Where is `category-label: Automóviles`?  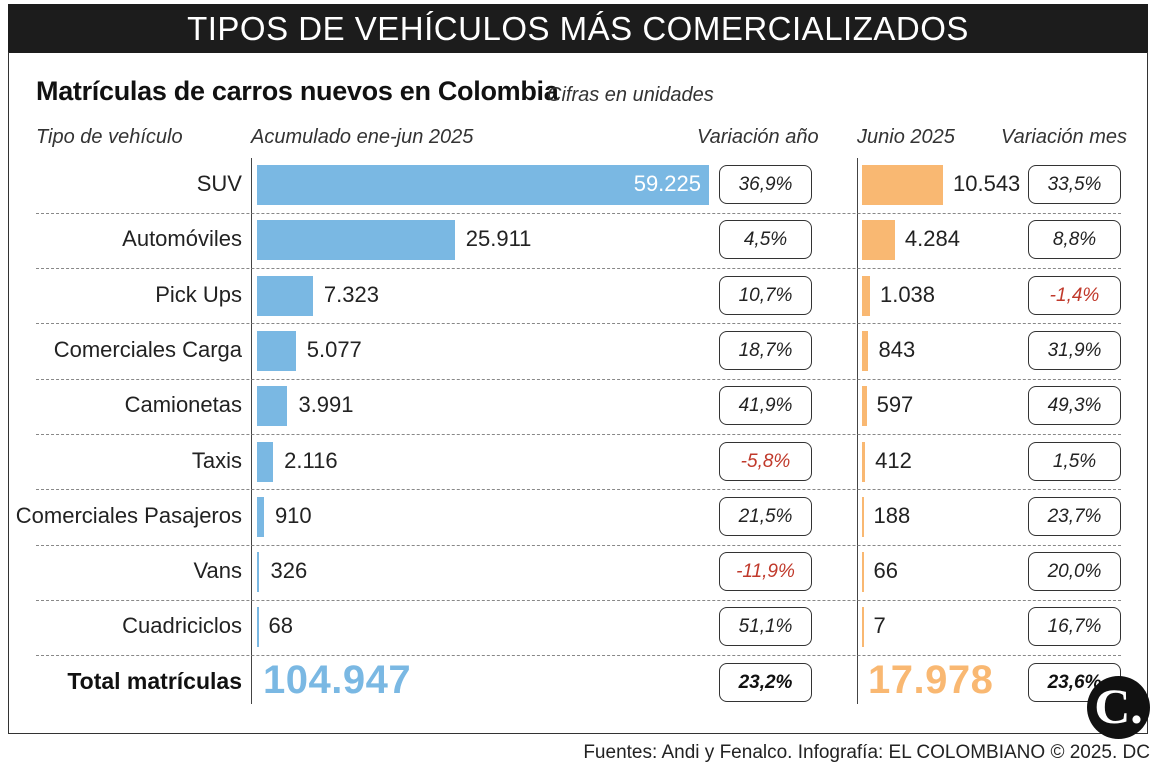
category-label: Automóviles is located at coordinates (182, 239).